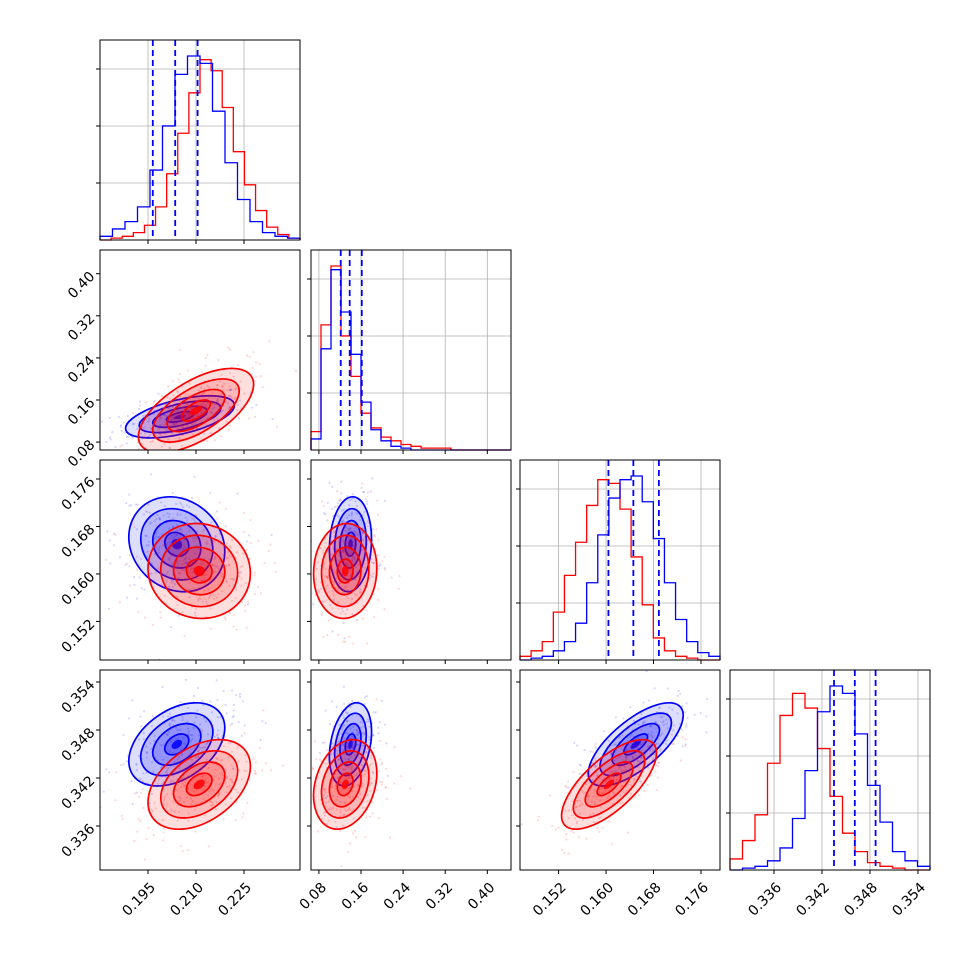 Image resolution: width=970 pixels, height=970 pixels. What do you see at coordinates (79, 494) in the screenshot?
I see `y-tick-label: 0.176` at bounding box center [79, 494].